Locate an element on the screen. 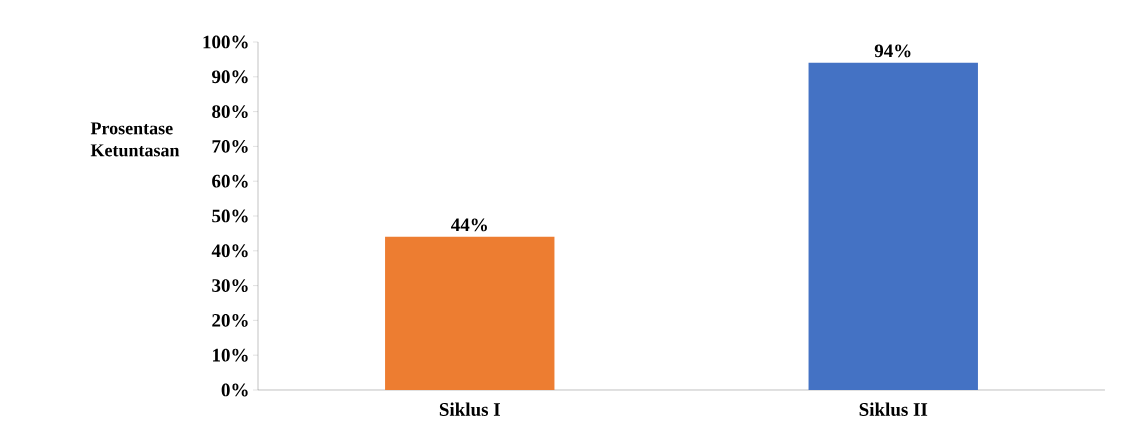 Image resolution: width=1125 pixels, height=446 pixels. x-tick-label: Siklus II is located at coordinates (893, 409).